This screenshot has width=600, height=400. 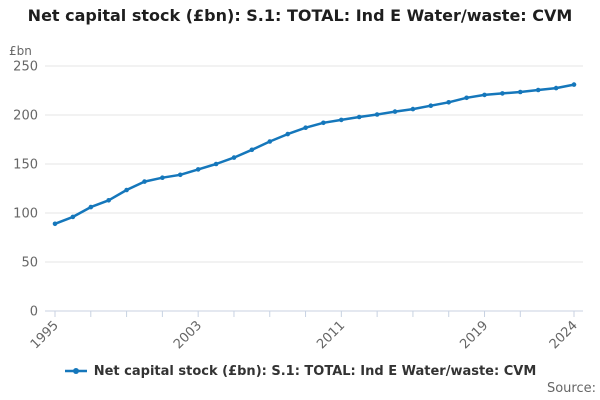 What do you see at coordinates (34, 312) in the screenshot?
I see `y-axis-tick-label: 0` at bounding box center [34, 312].